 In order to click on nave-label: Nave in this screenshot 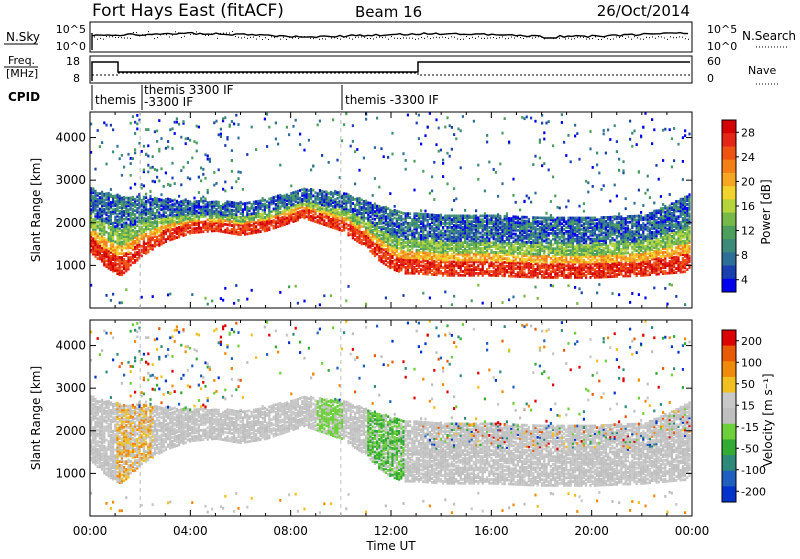, I will do `click(762, 70)`.